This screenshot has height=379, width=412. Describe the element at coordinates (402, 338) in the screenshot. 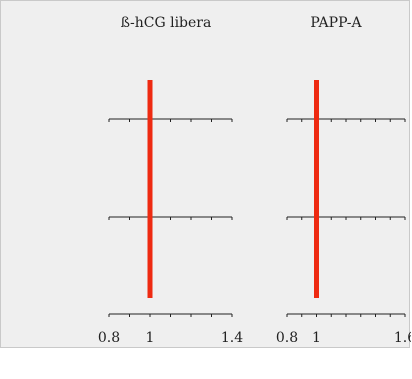

I see `tick-label: 1.6` at that location.